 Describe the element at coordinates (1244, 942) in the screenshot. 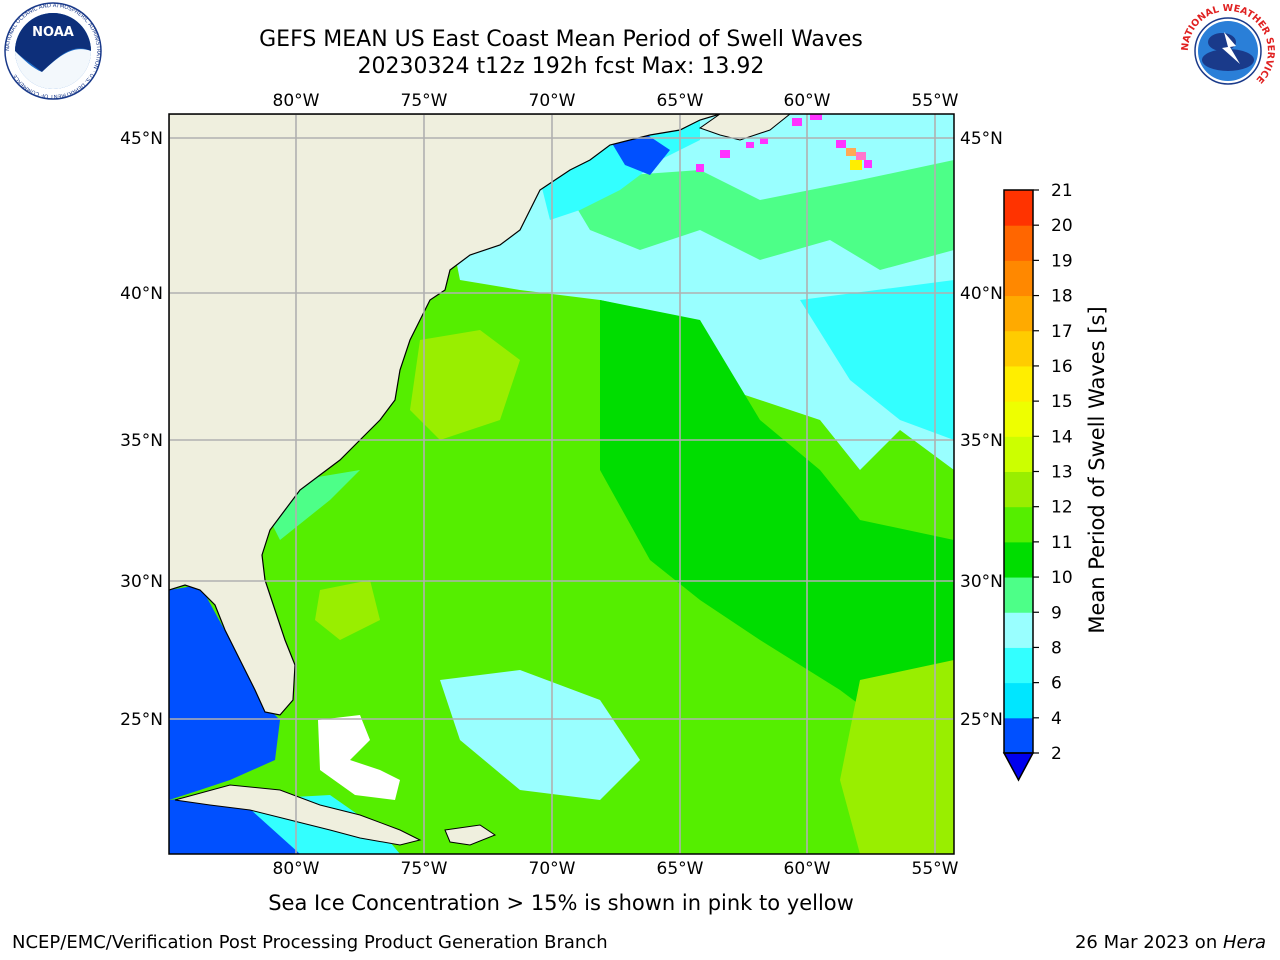

I see `run-host: Hera` at that location.